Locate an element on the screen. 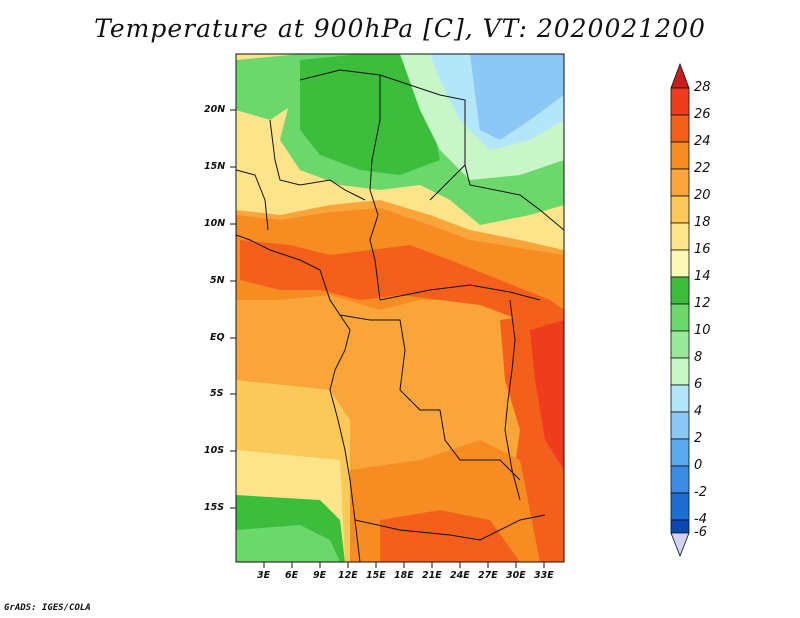 This screenshot has width=800, height=618. region-west-sahel-green is located at coordinates (268, 87).